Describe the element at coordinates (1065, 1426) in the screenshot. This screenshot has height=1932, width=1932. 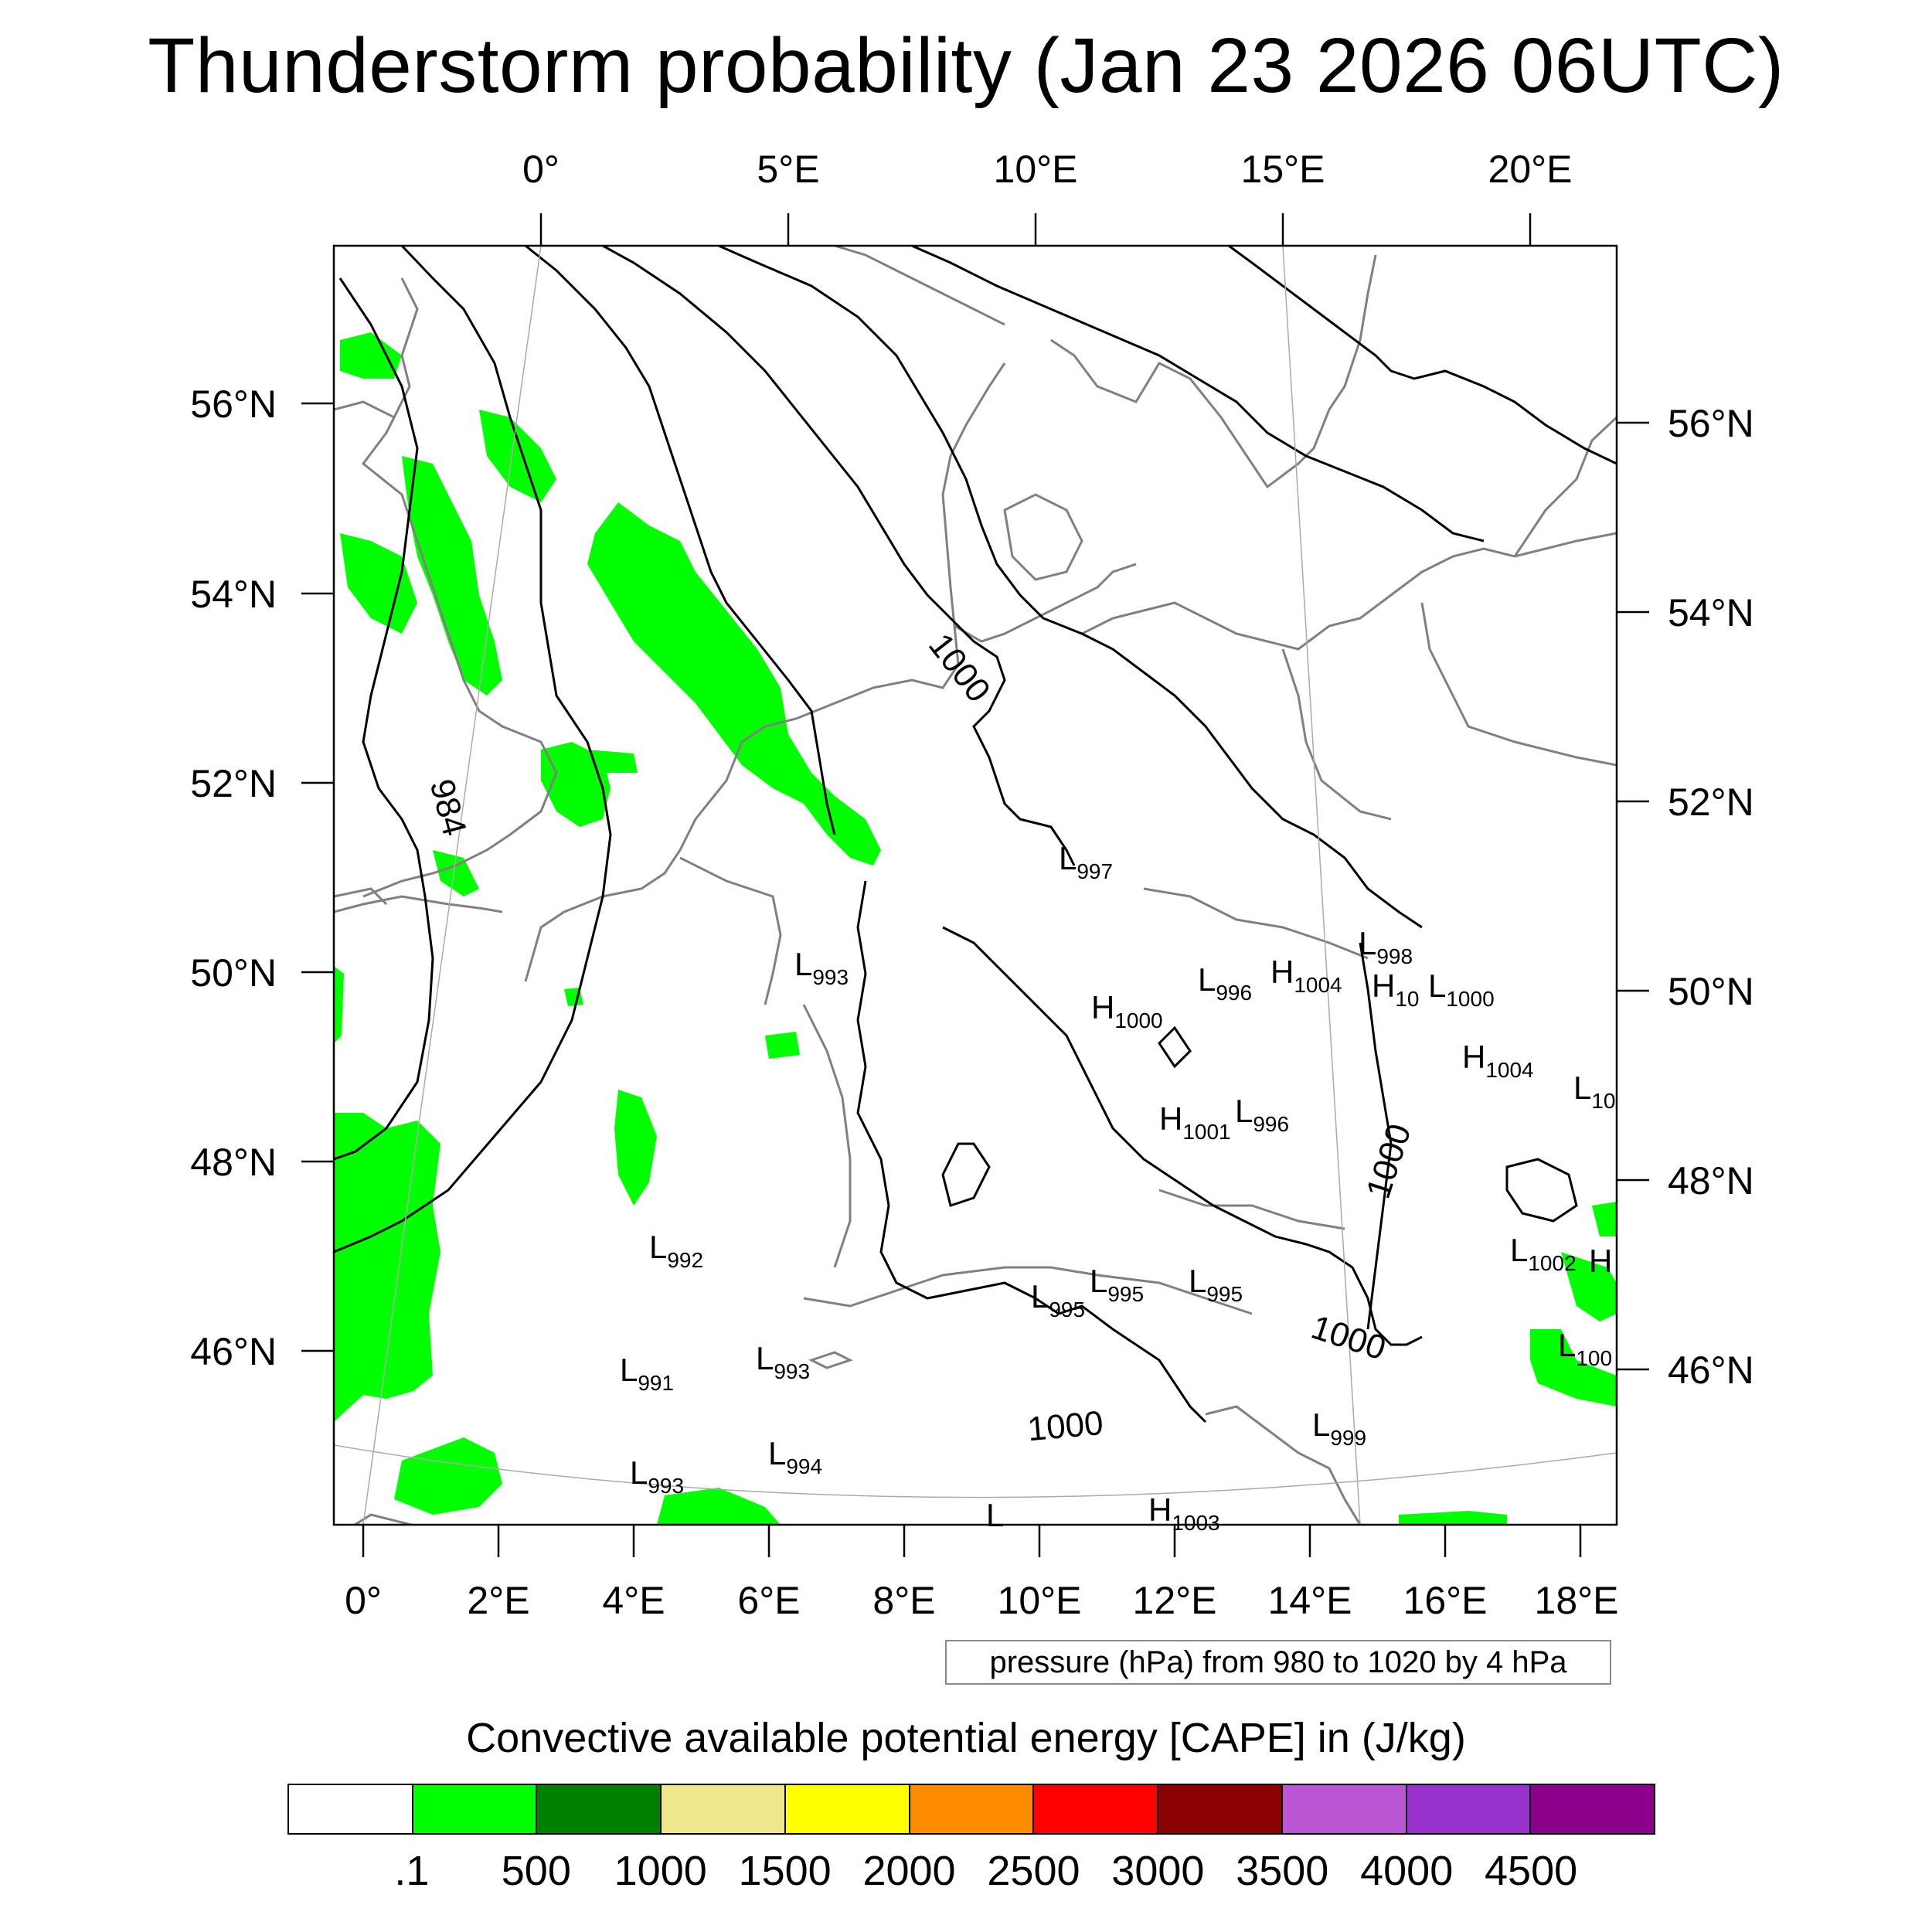
I see `isobar-label-1000-south: 1000` at that location.